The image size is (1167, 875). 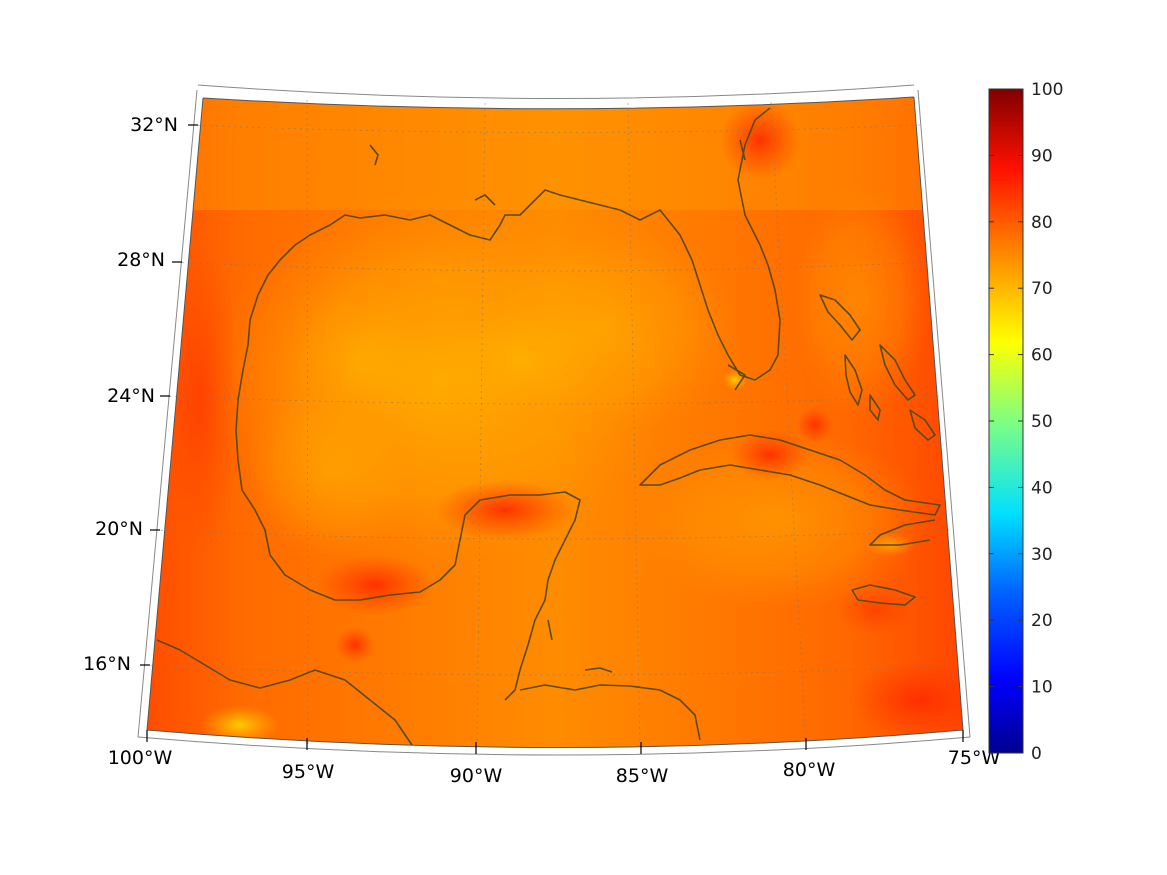 I want to click on lon-label-85: 85°W, so click(x=642, y=776).